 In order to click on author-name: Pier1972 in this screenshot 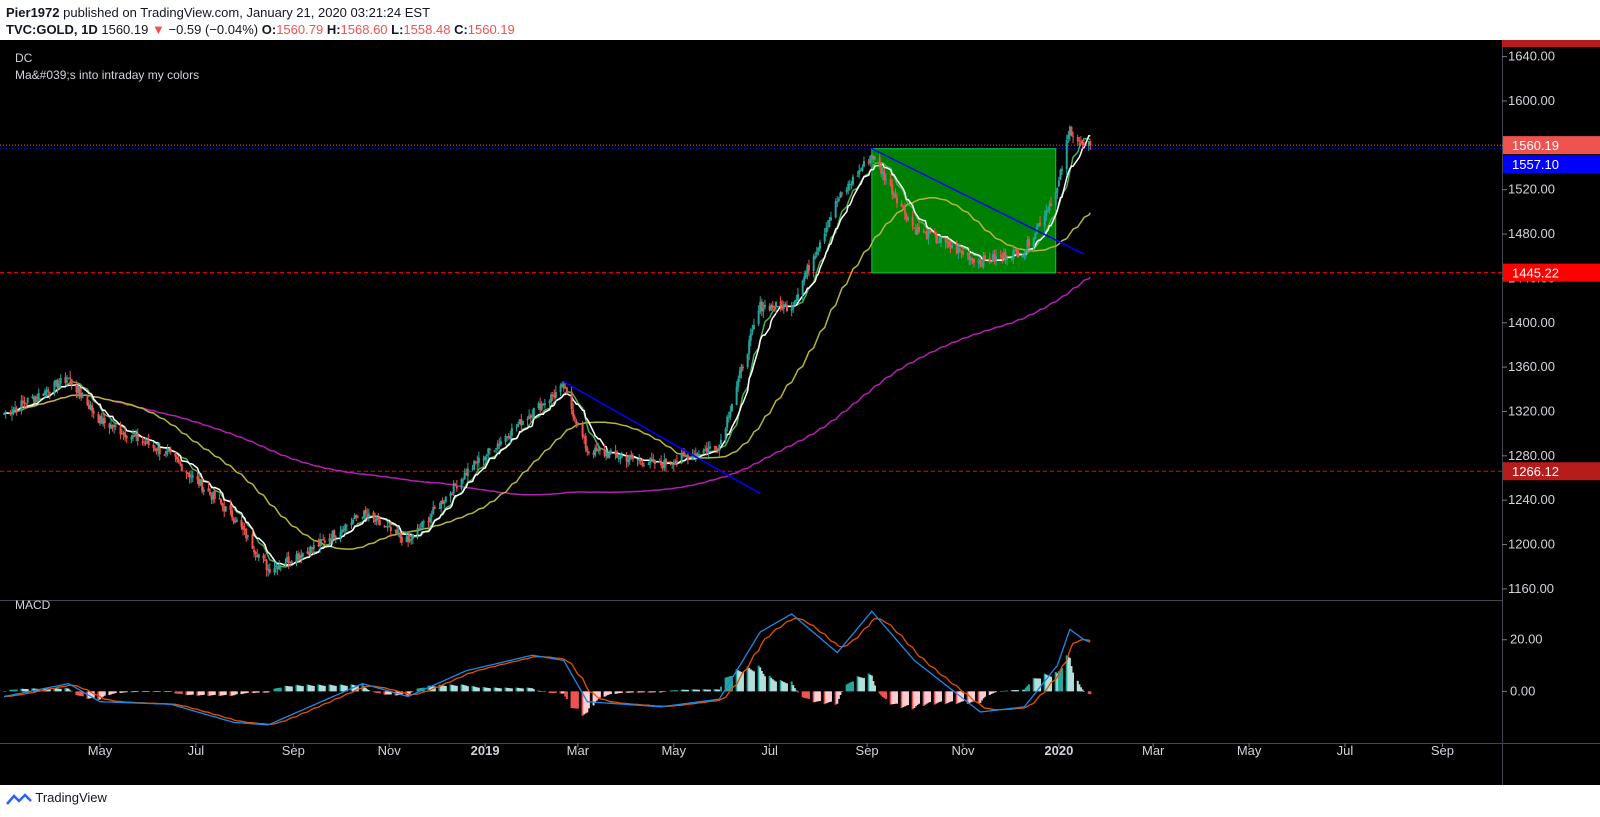, I will do `click(33, 12)`.